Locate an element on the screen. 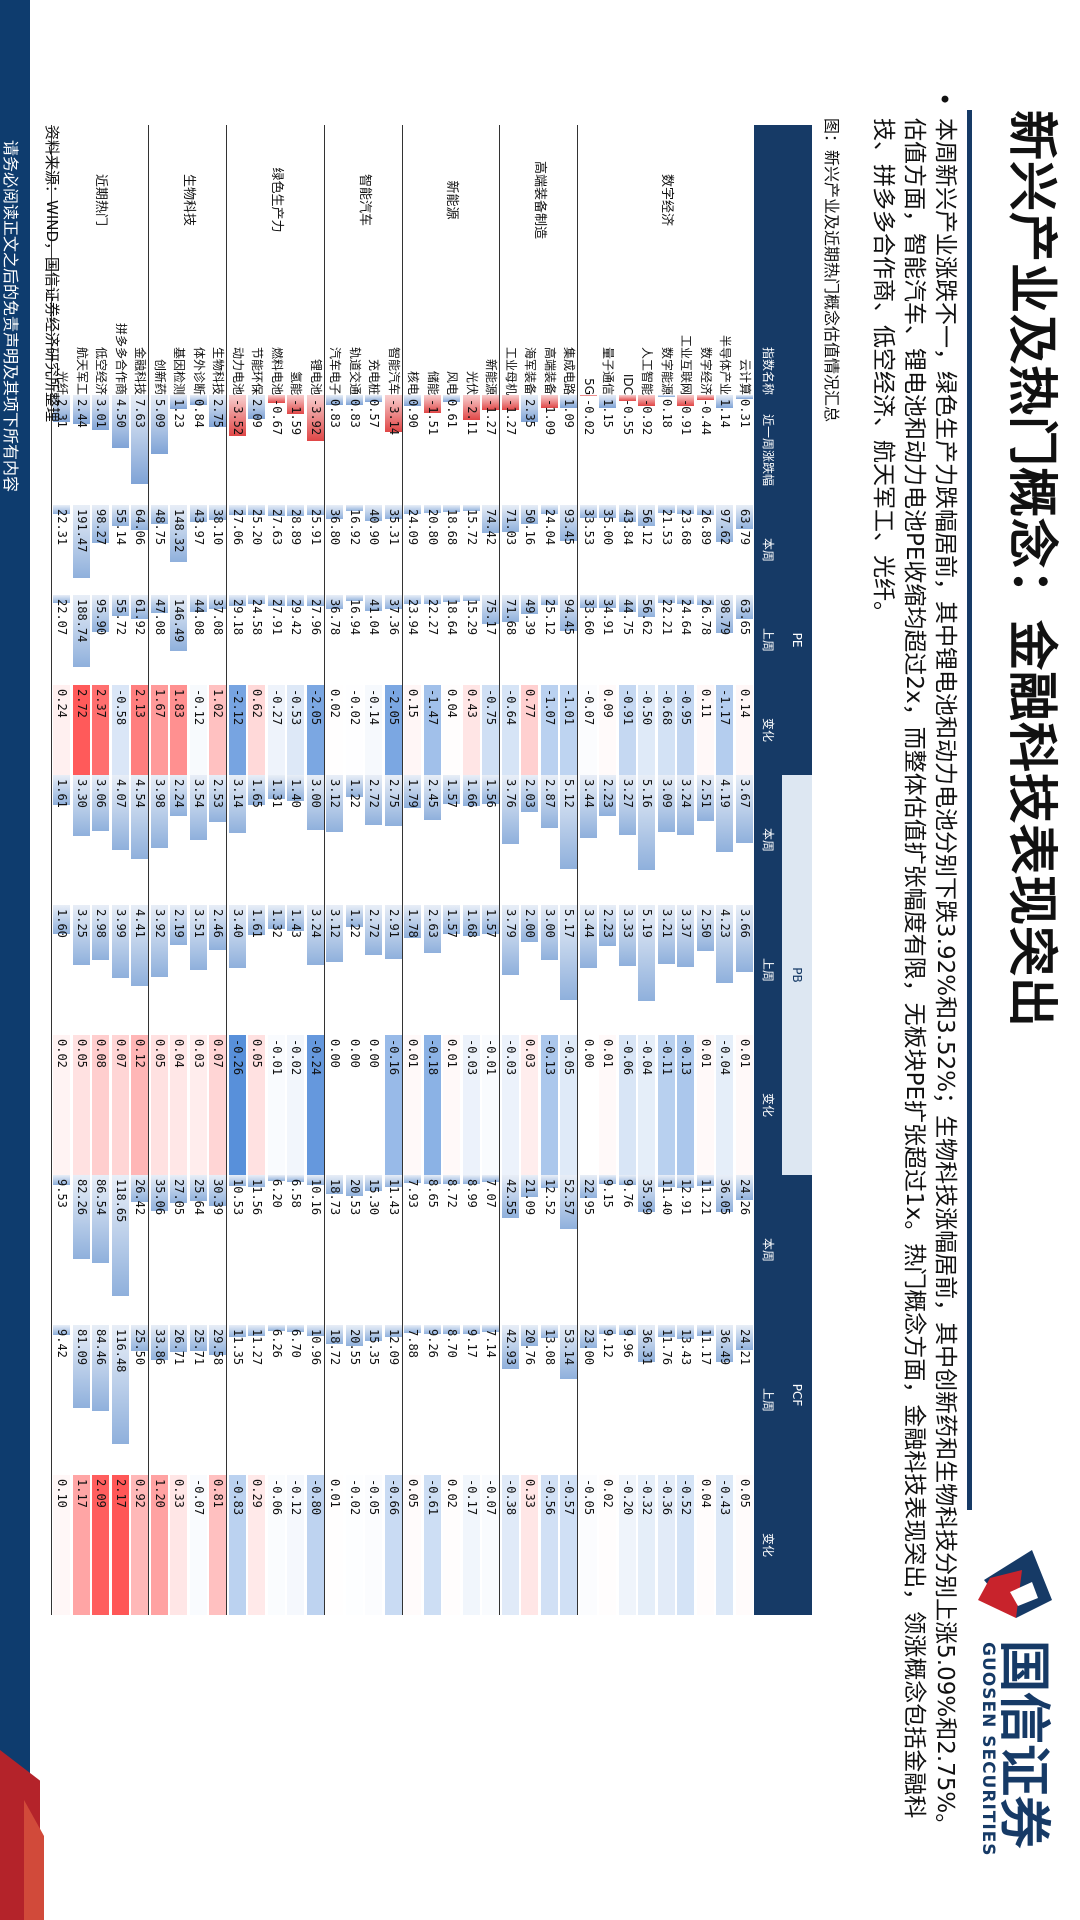 The width and height of the screenshot is (1080, 1920). cell-value: 71.03 is located at coordinates (511, 527).